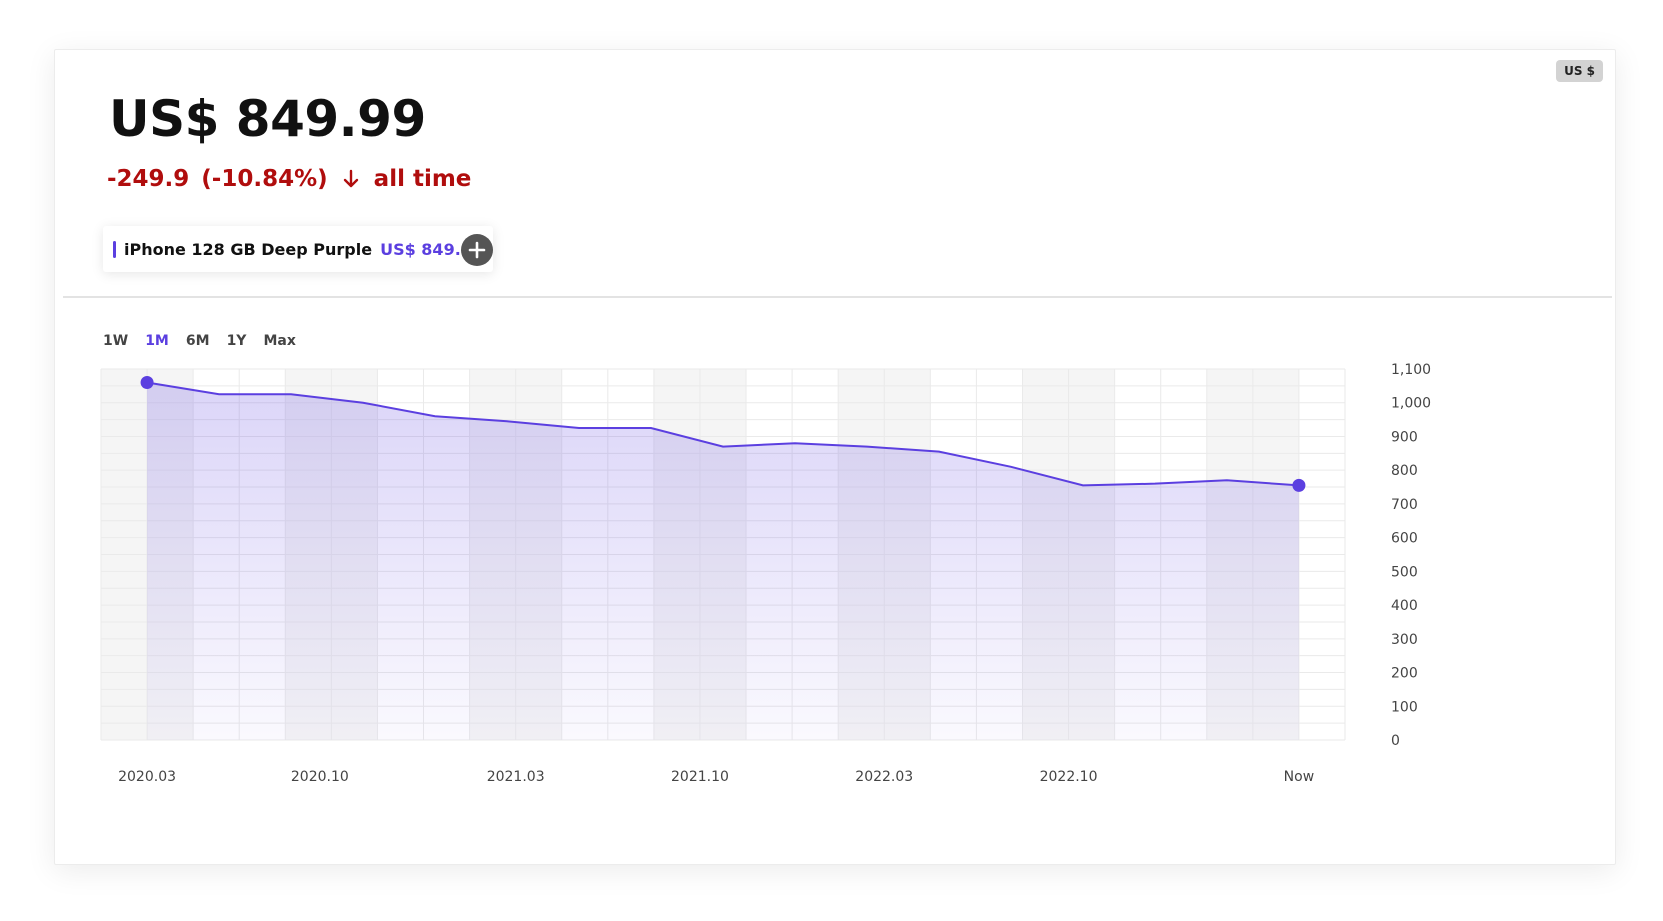 The height and width of the screenshot is (921, 1663). I want to click on y-tick-label: 700, so click(1404, 505).